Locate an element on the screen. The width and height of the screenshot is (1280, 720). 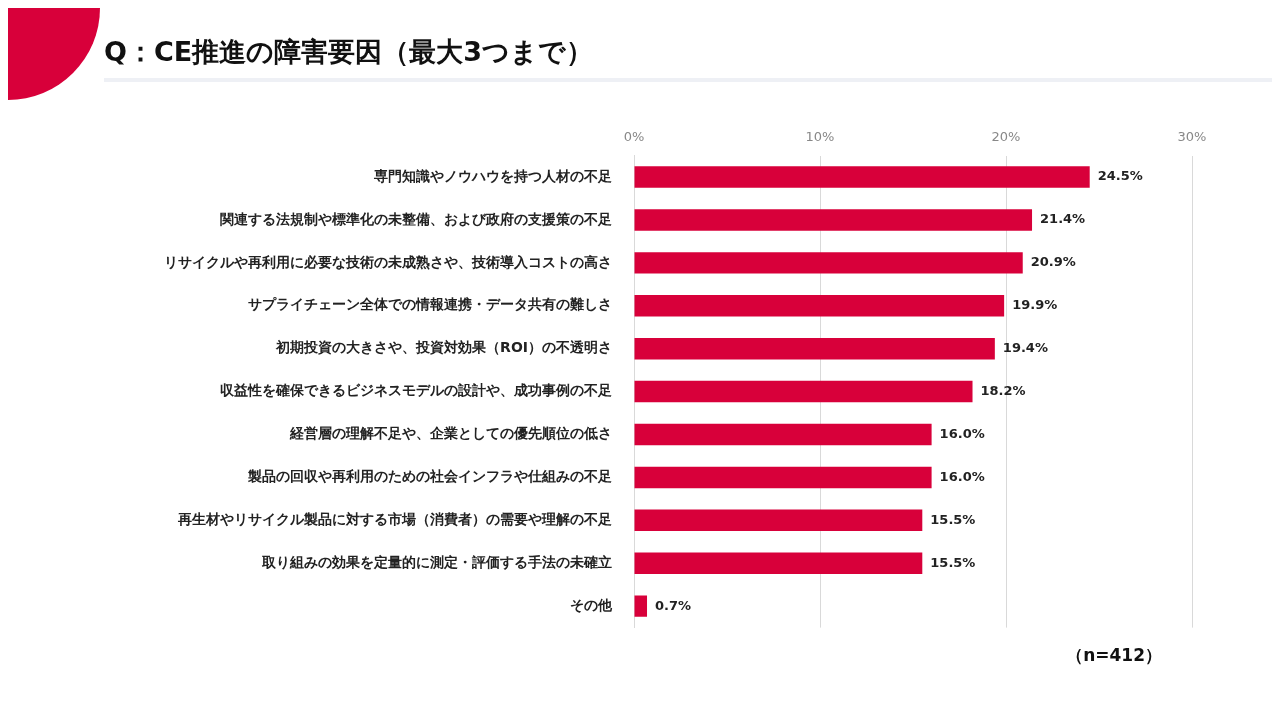
y-tick-label: 再生材やリサイクル製品に対する市場（消費者）の需要や理解の不足 is located at coordinates (394, 518).